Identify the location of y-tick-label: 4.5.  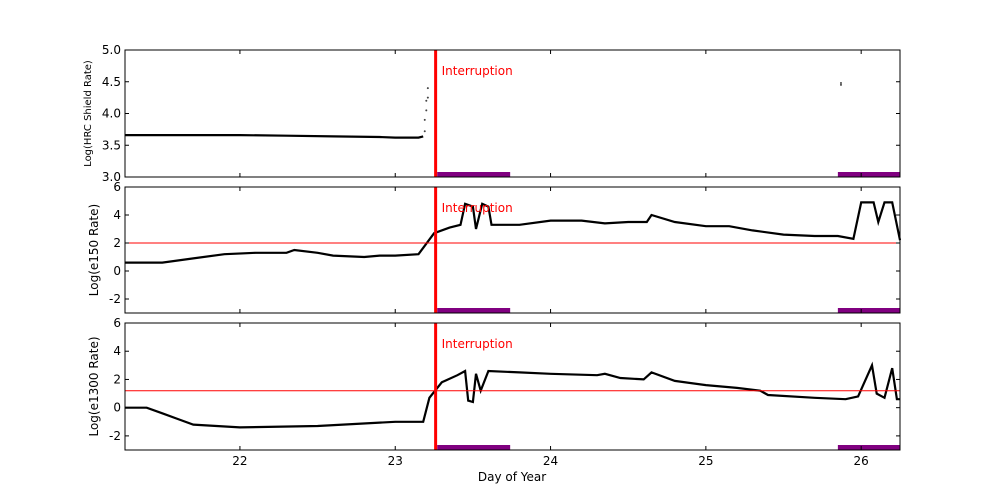
(111, 82).